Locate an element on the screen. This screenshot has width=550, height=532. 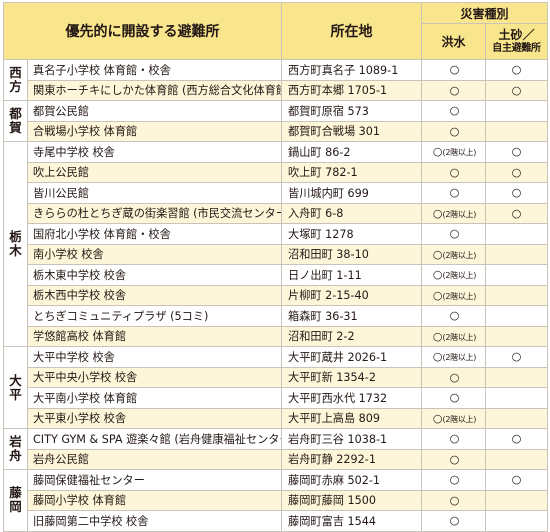
table-row: 関東ホーチキにしかた体育館 (西方総合文化体育館) 西方町本郷 1705-1 ○ ○ is located at coordinates (276, 90).